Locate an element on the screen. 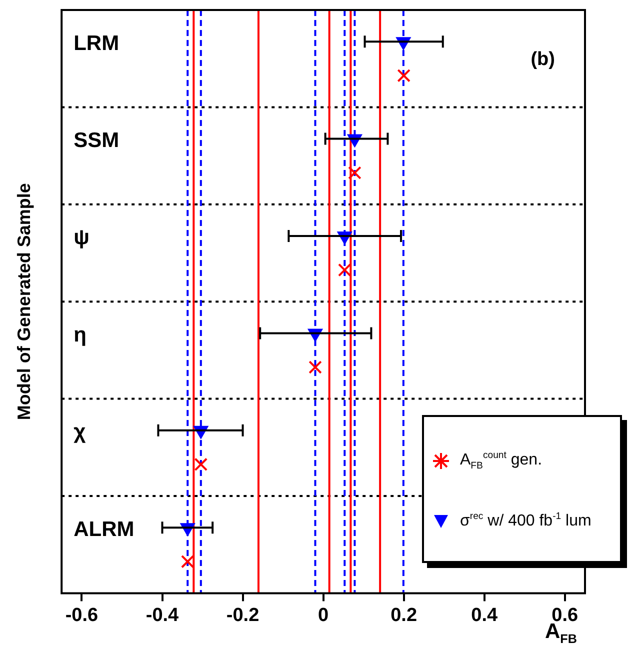 The width and height of the screenshot is (629, 660). y-axis-title: Model of Generated Sample is located at coordinates (24, 301).